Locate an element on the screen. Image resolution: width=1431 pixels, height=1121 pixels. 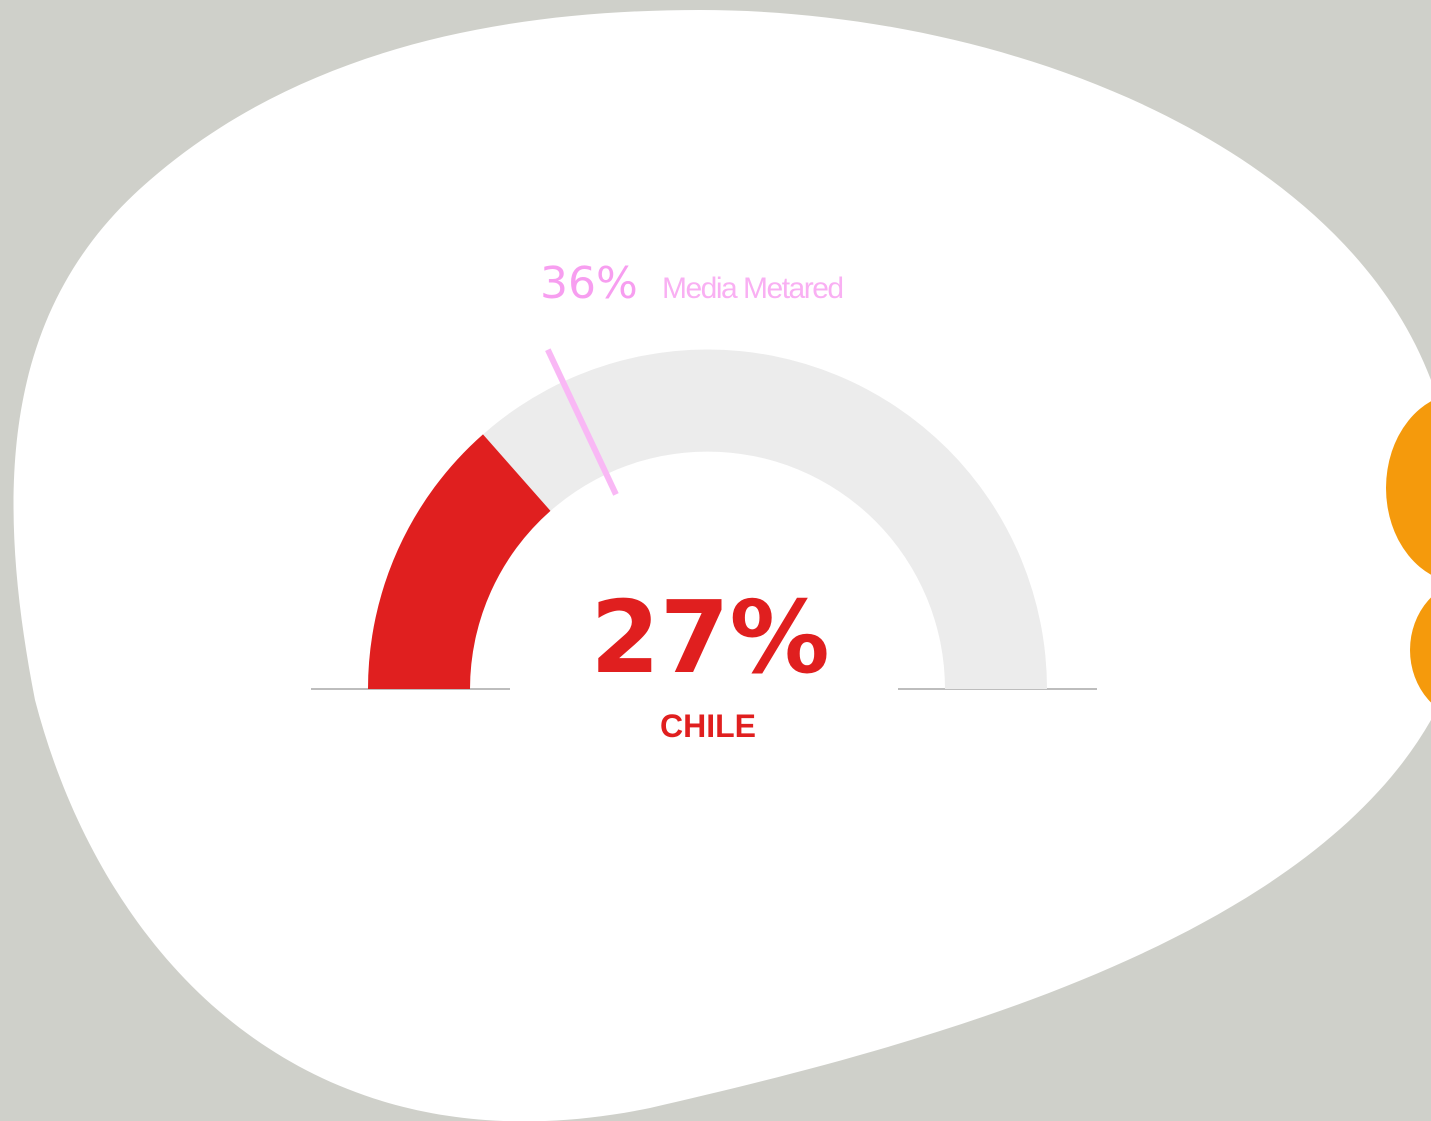
gauge-bar is located at coordinates (459, 561).